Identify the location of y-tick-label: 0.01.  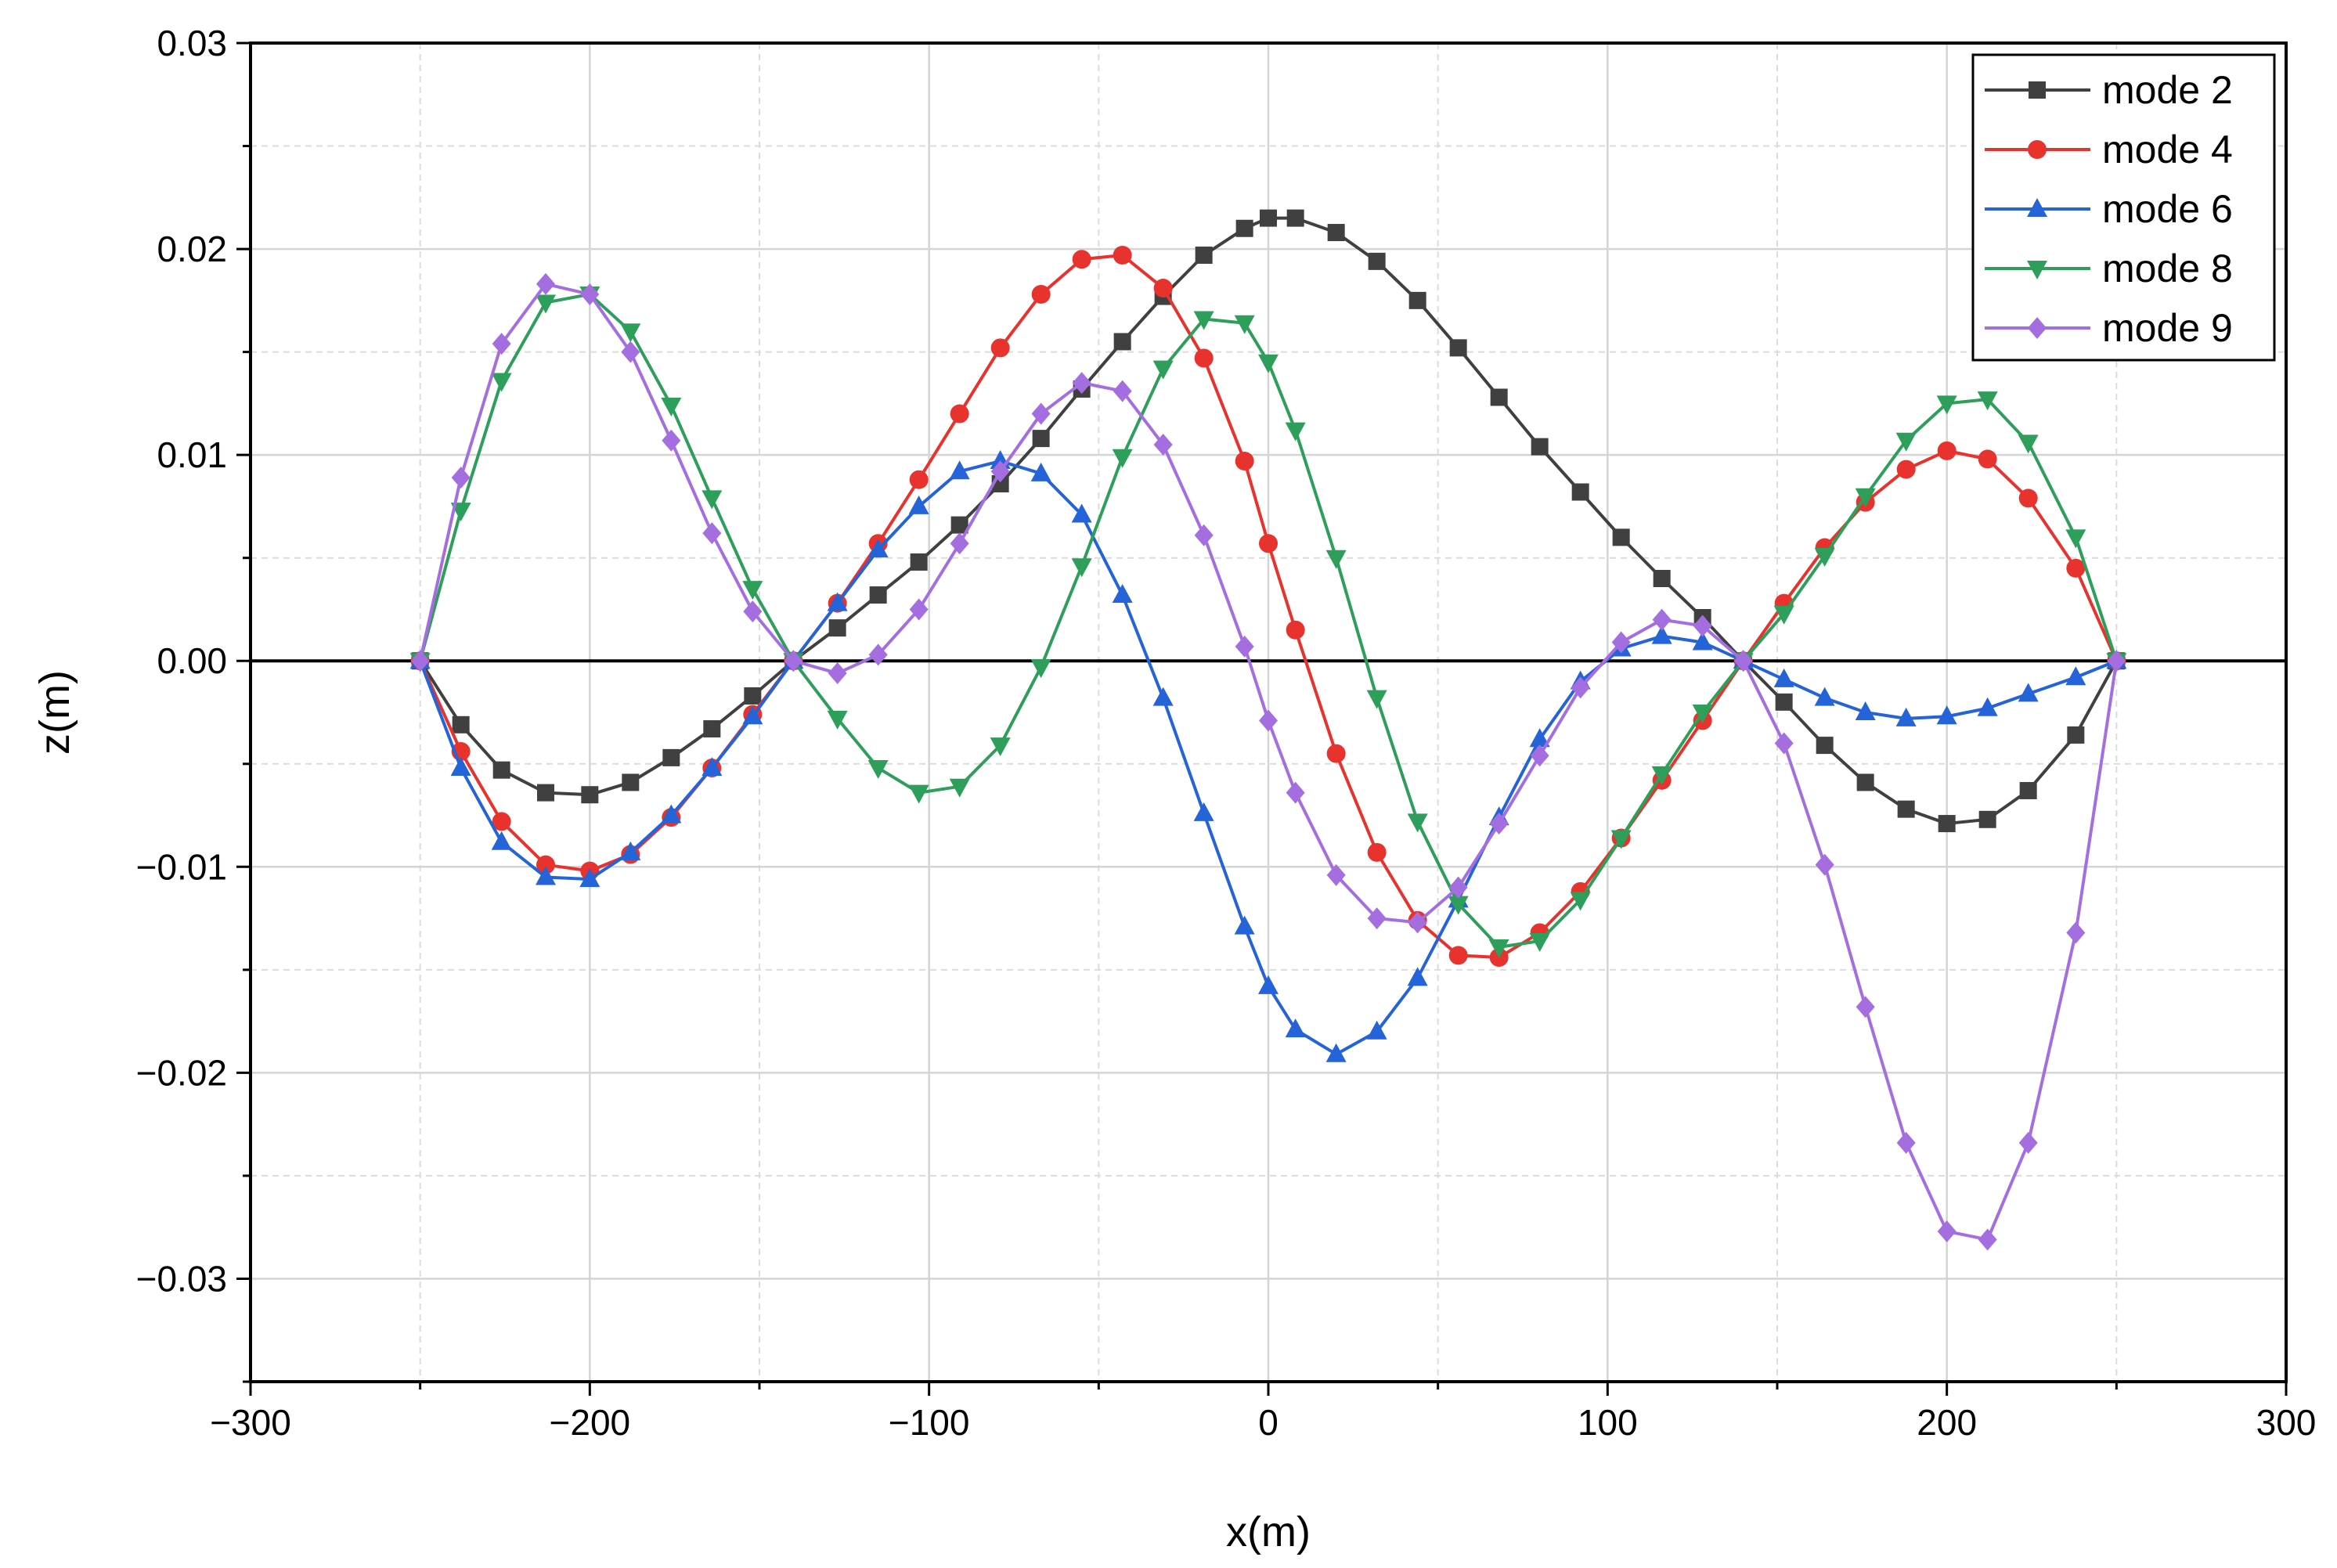
(192, 454).